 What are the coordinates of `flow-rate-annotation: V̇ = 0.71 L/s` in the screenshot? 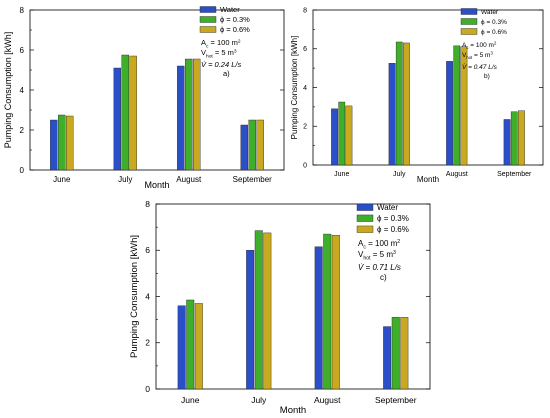 It's located at (379, 267).